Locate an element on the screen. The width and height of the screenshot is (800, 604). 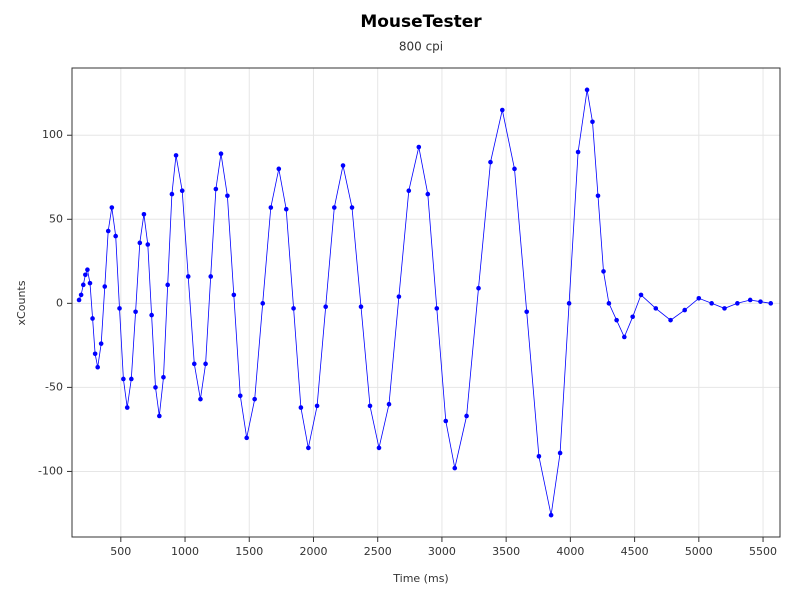
y-axis-label: xCounts is located at coordinates (21, 302).